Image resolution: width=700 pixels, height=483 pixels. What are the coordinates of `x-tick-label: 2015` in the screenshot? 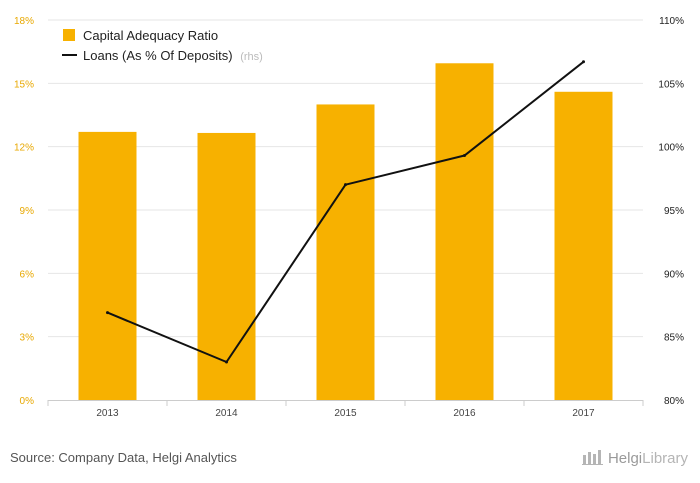 It's located at (345, 413).